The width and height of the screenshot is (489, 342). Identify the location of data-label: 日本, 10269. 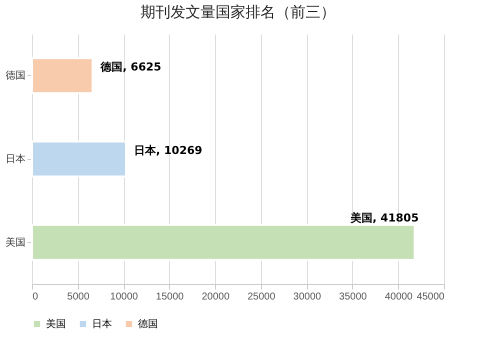
(168, 150).